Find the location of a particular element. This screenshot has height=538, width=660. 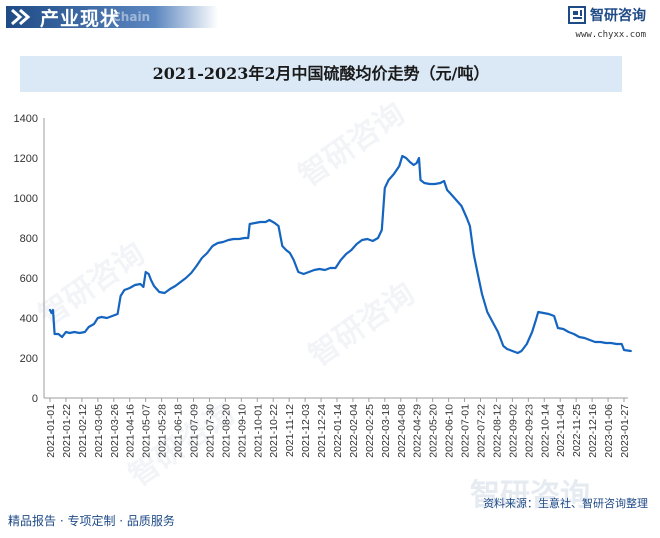

x-tick-label: 2021-05-07 is located at coordinates (147, 431).